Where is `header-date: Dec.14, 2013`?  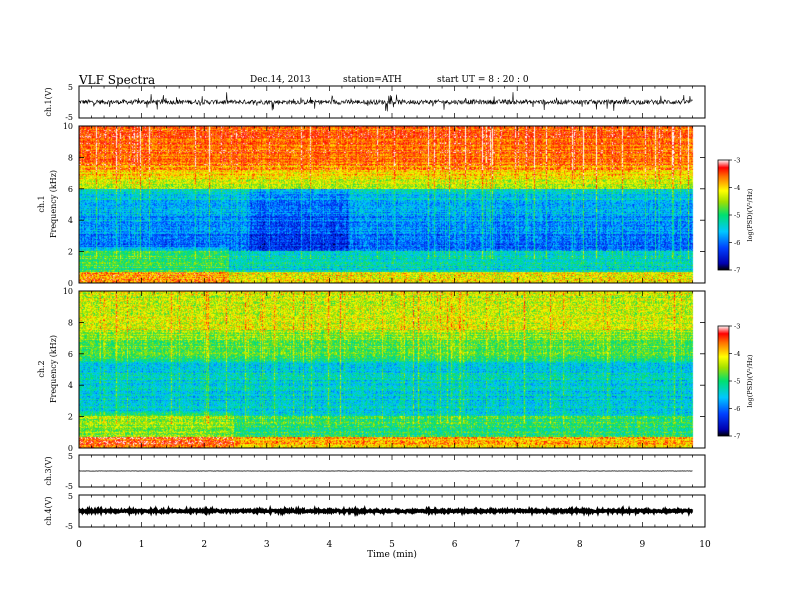
header-date: Dec.14, 2013 is located at coordinates (280, 80).